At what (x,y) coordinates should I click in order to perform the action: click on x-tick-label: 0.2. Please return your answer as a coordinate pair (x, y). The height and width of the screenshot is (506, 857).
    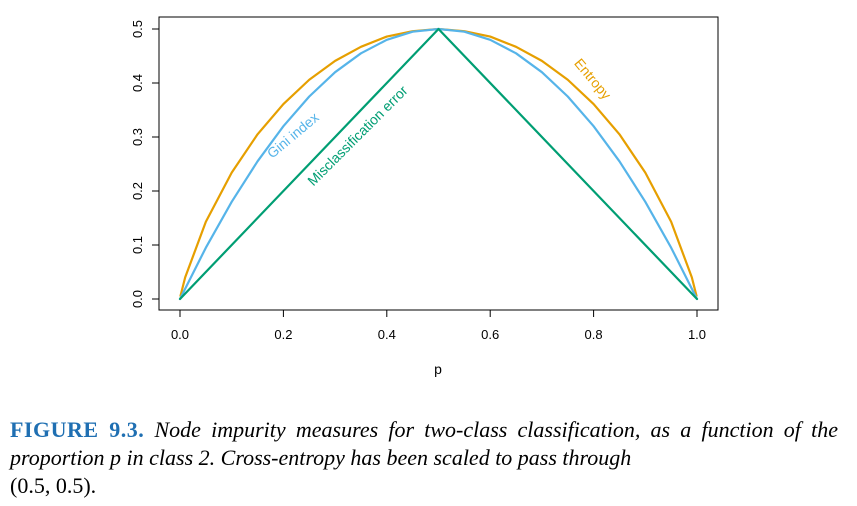
    Looking at the image, I should click on (283, 334).